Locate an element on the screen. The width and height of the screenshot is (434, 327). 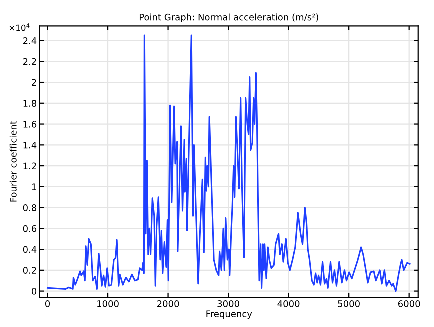
x-tick-label: 0 is located at coordinates (47, 304).